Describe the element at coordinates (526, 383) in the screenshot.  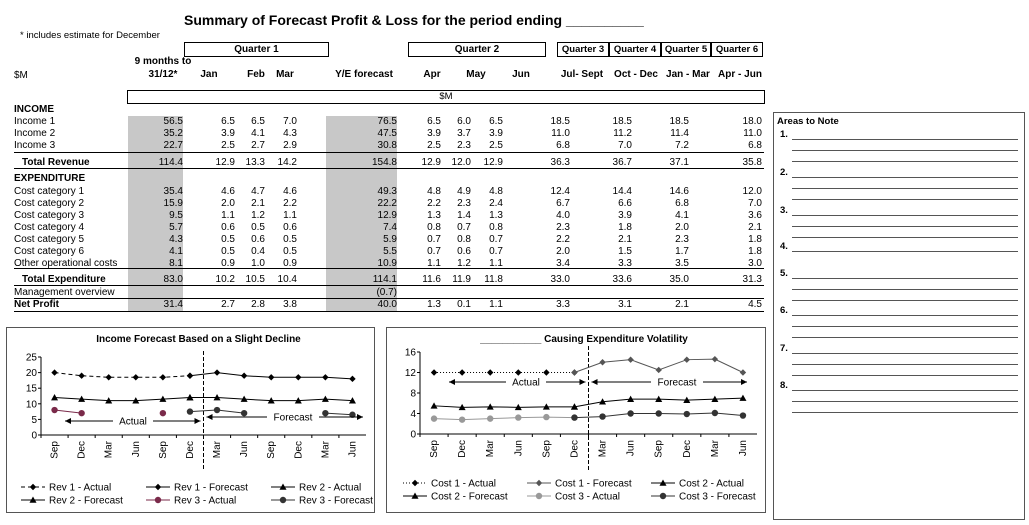
I see `actual-annotation: Actual` at that location.